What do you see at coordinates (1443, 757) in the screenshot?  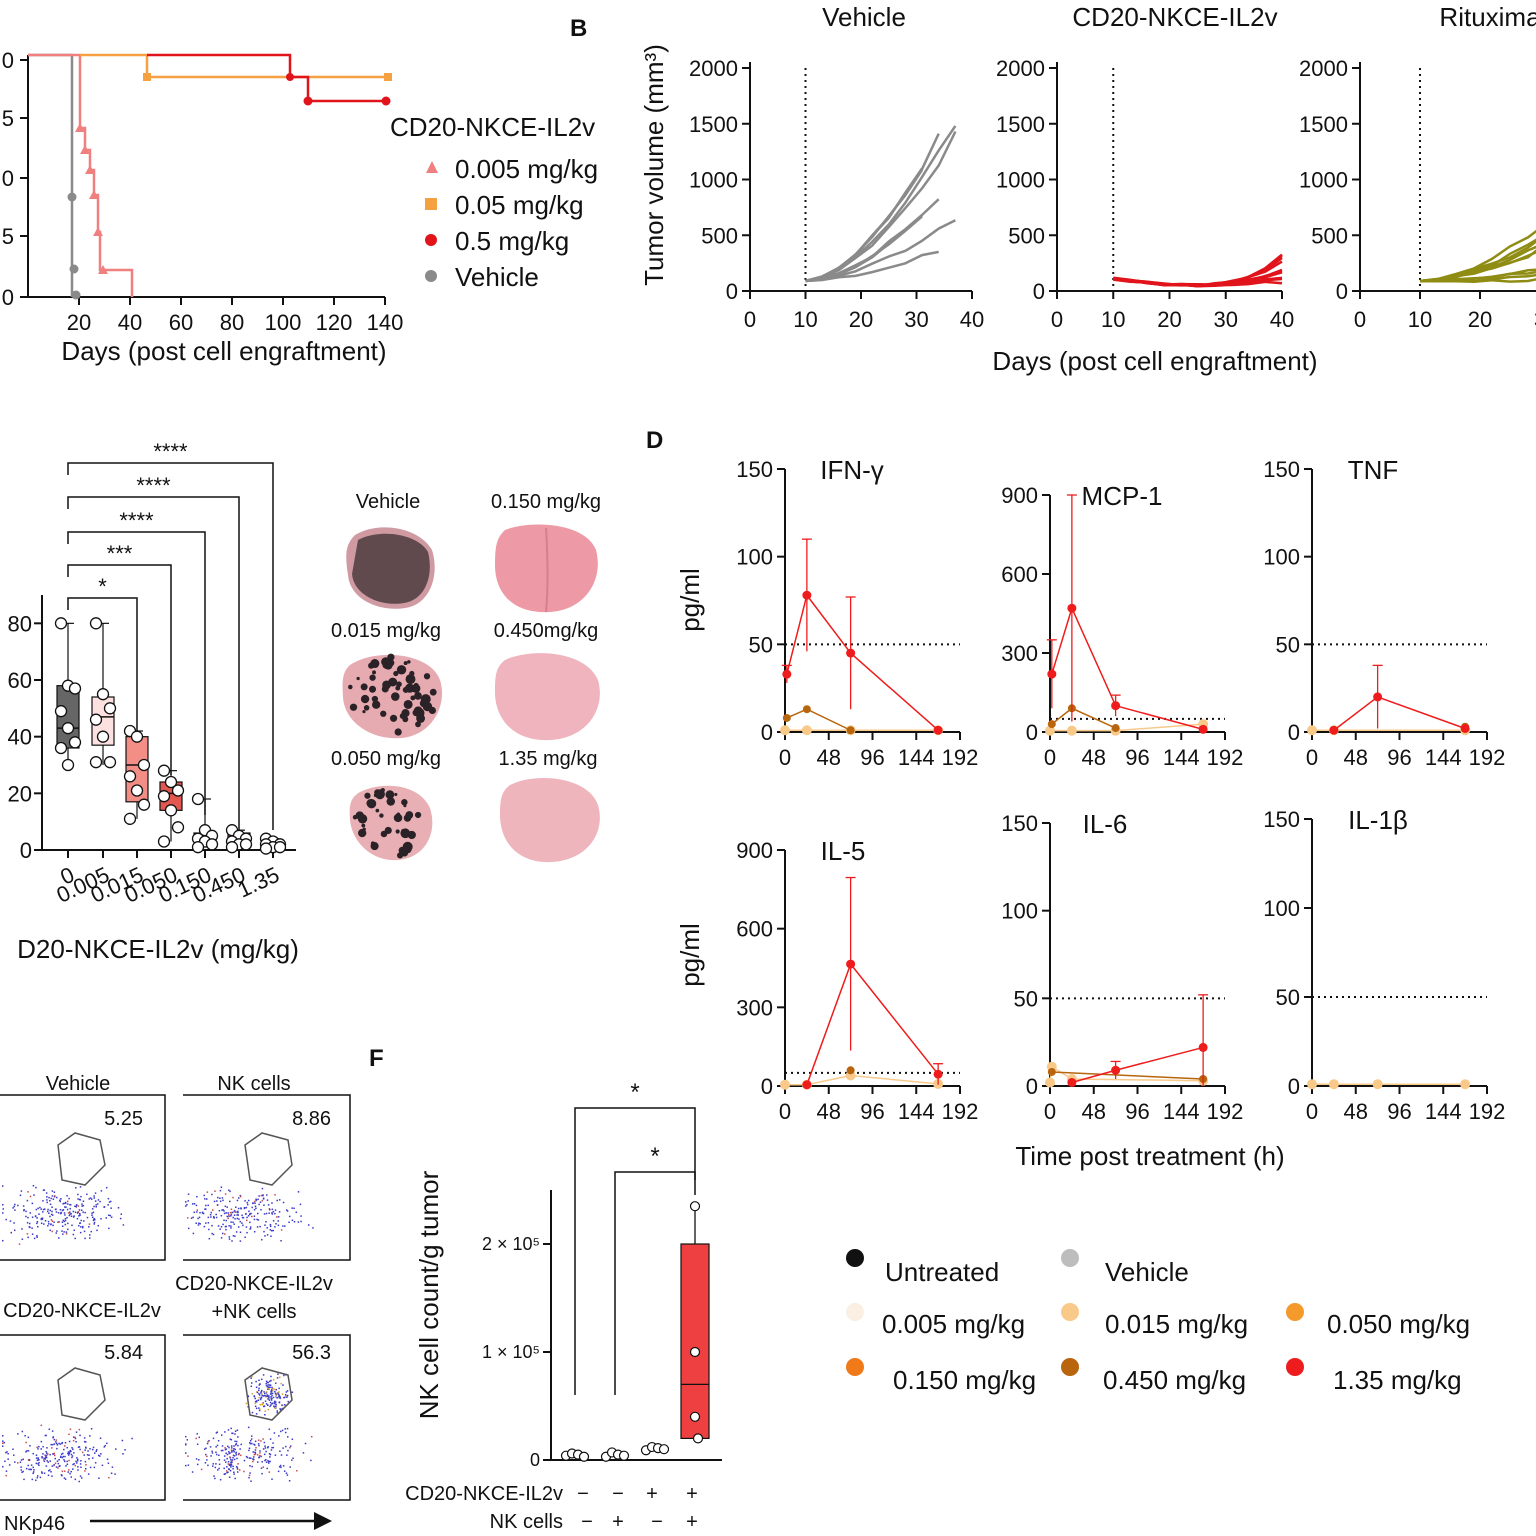 I see `d-xtick-label: 144` at bounding box center [1443, 757].